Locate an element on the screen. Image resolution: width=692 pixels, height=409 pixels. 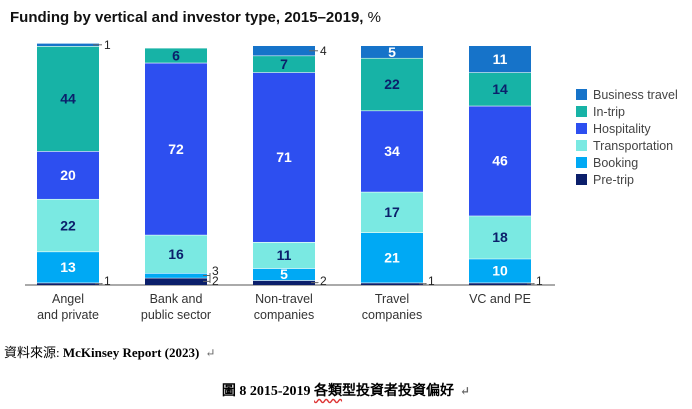
bar-segment-vc-and-pe-pre-trip is located at coordinates (500, 283).